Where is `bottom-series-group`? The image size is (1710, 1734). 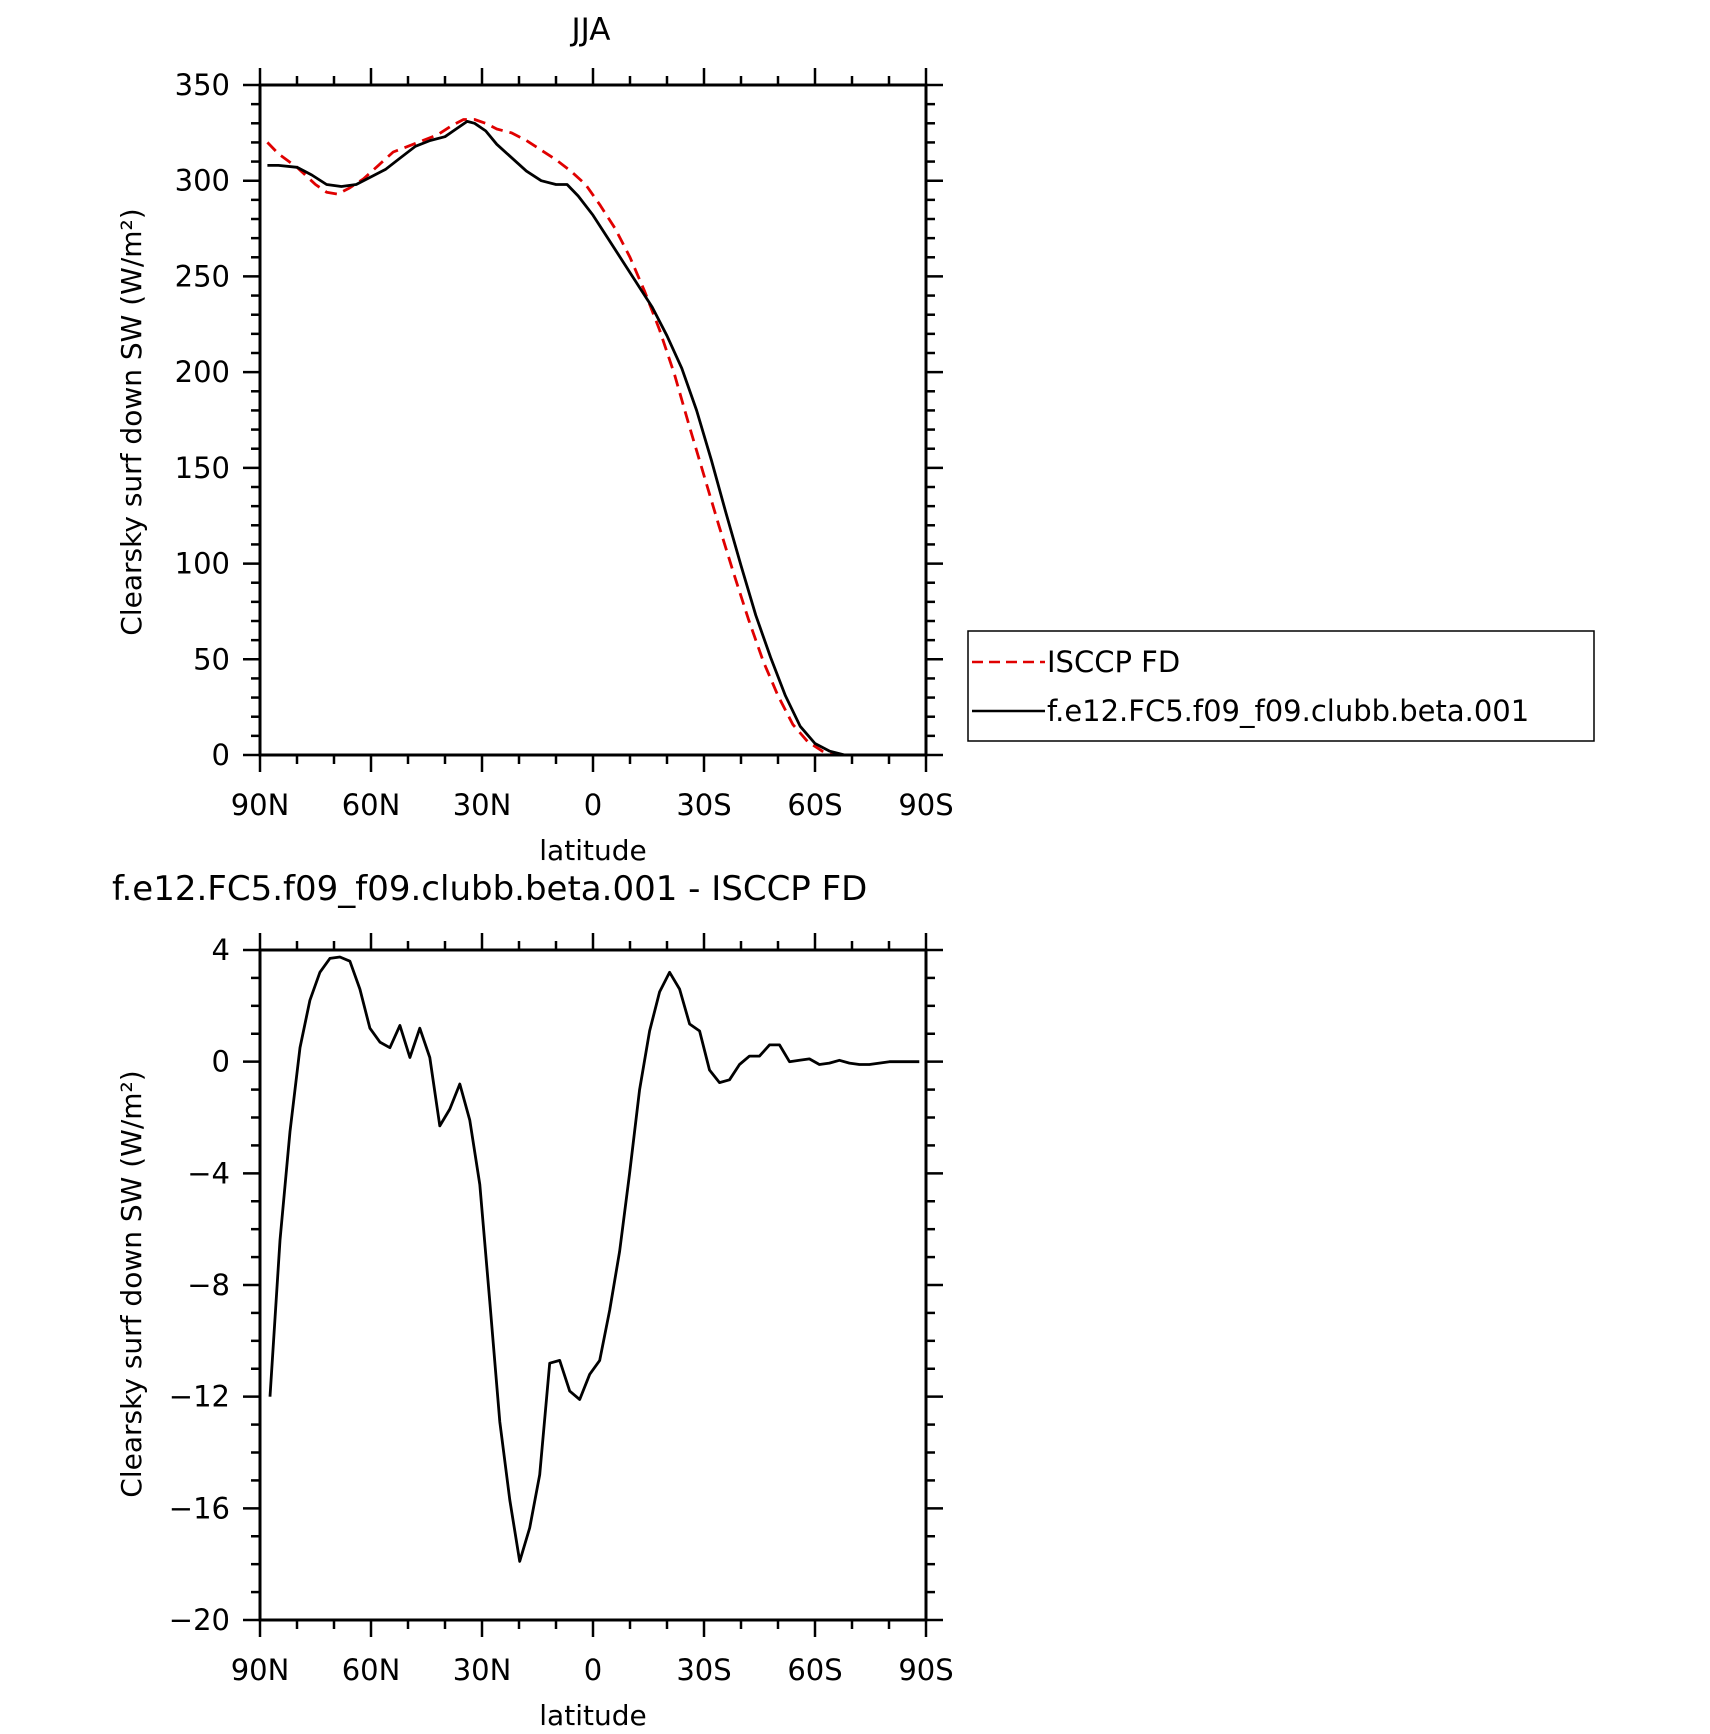
bottom-series-group is located at coordinates (594, 1259).